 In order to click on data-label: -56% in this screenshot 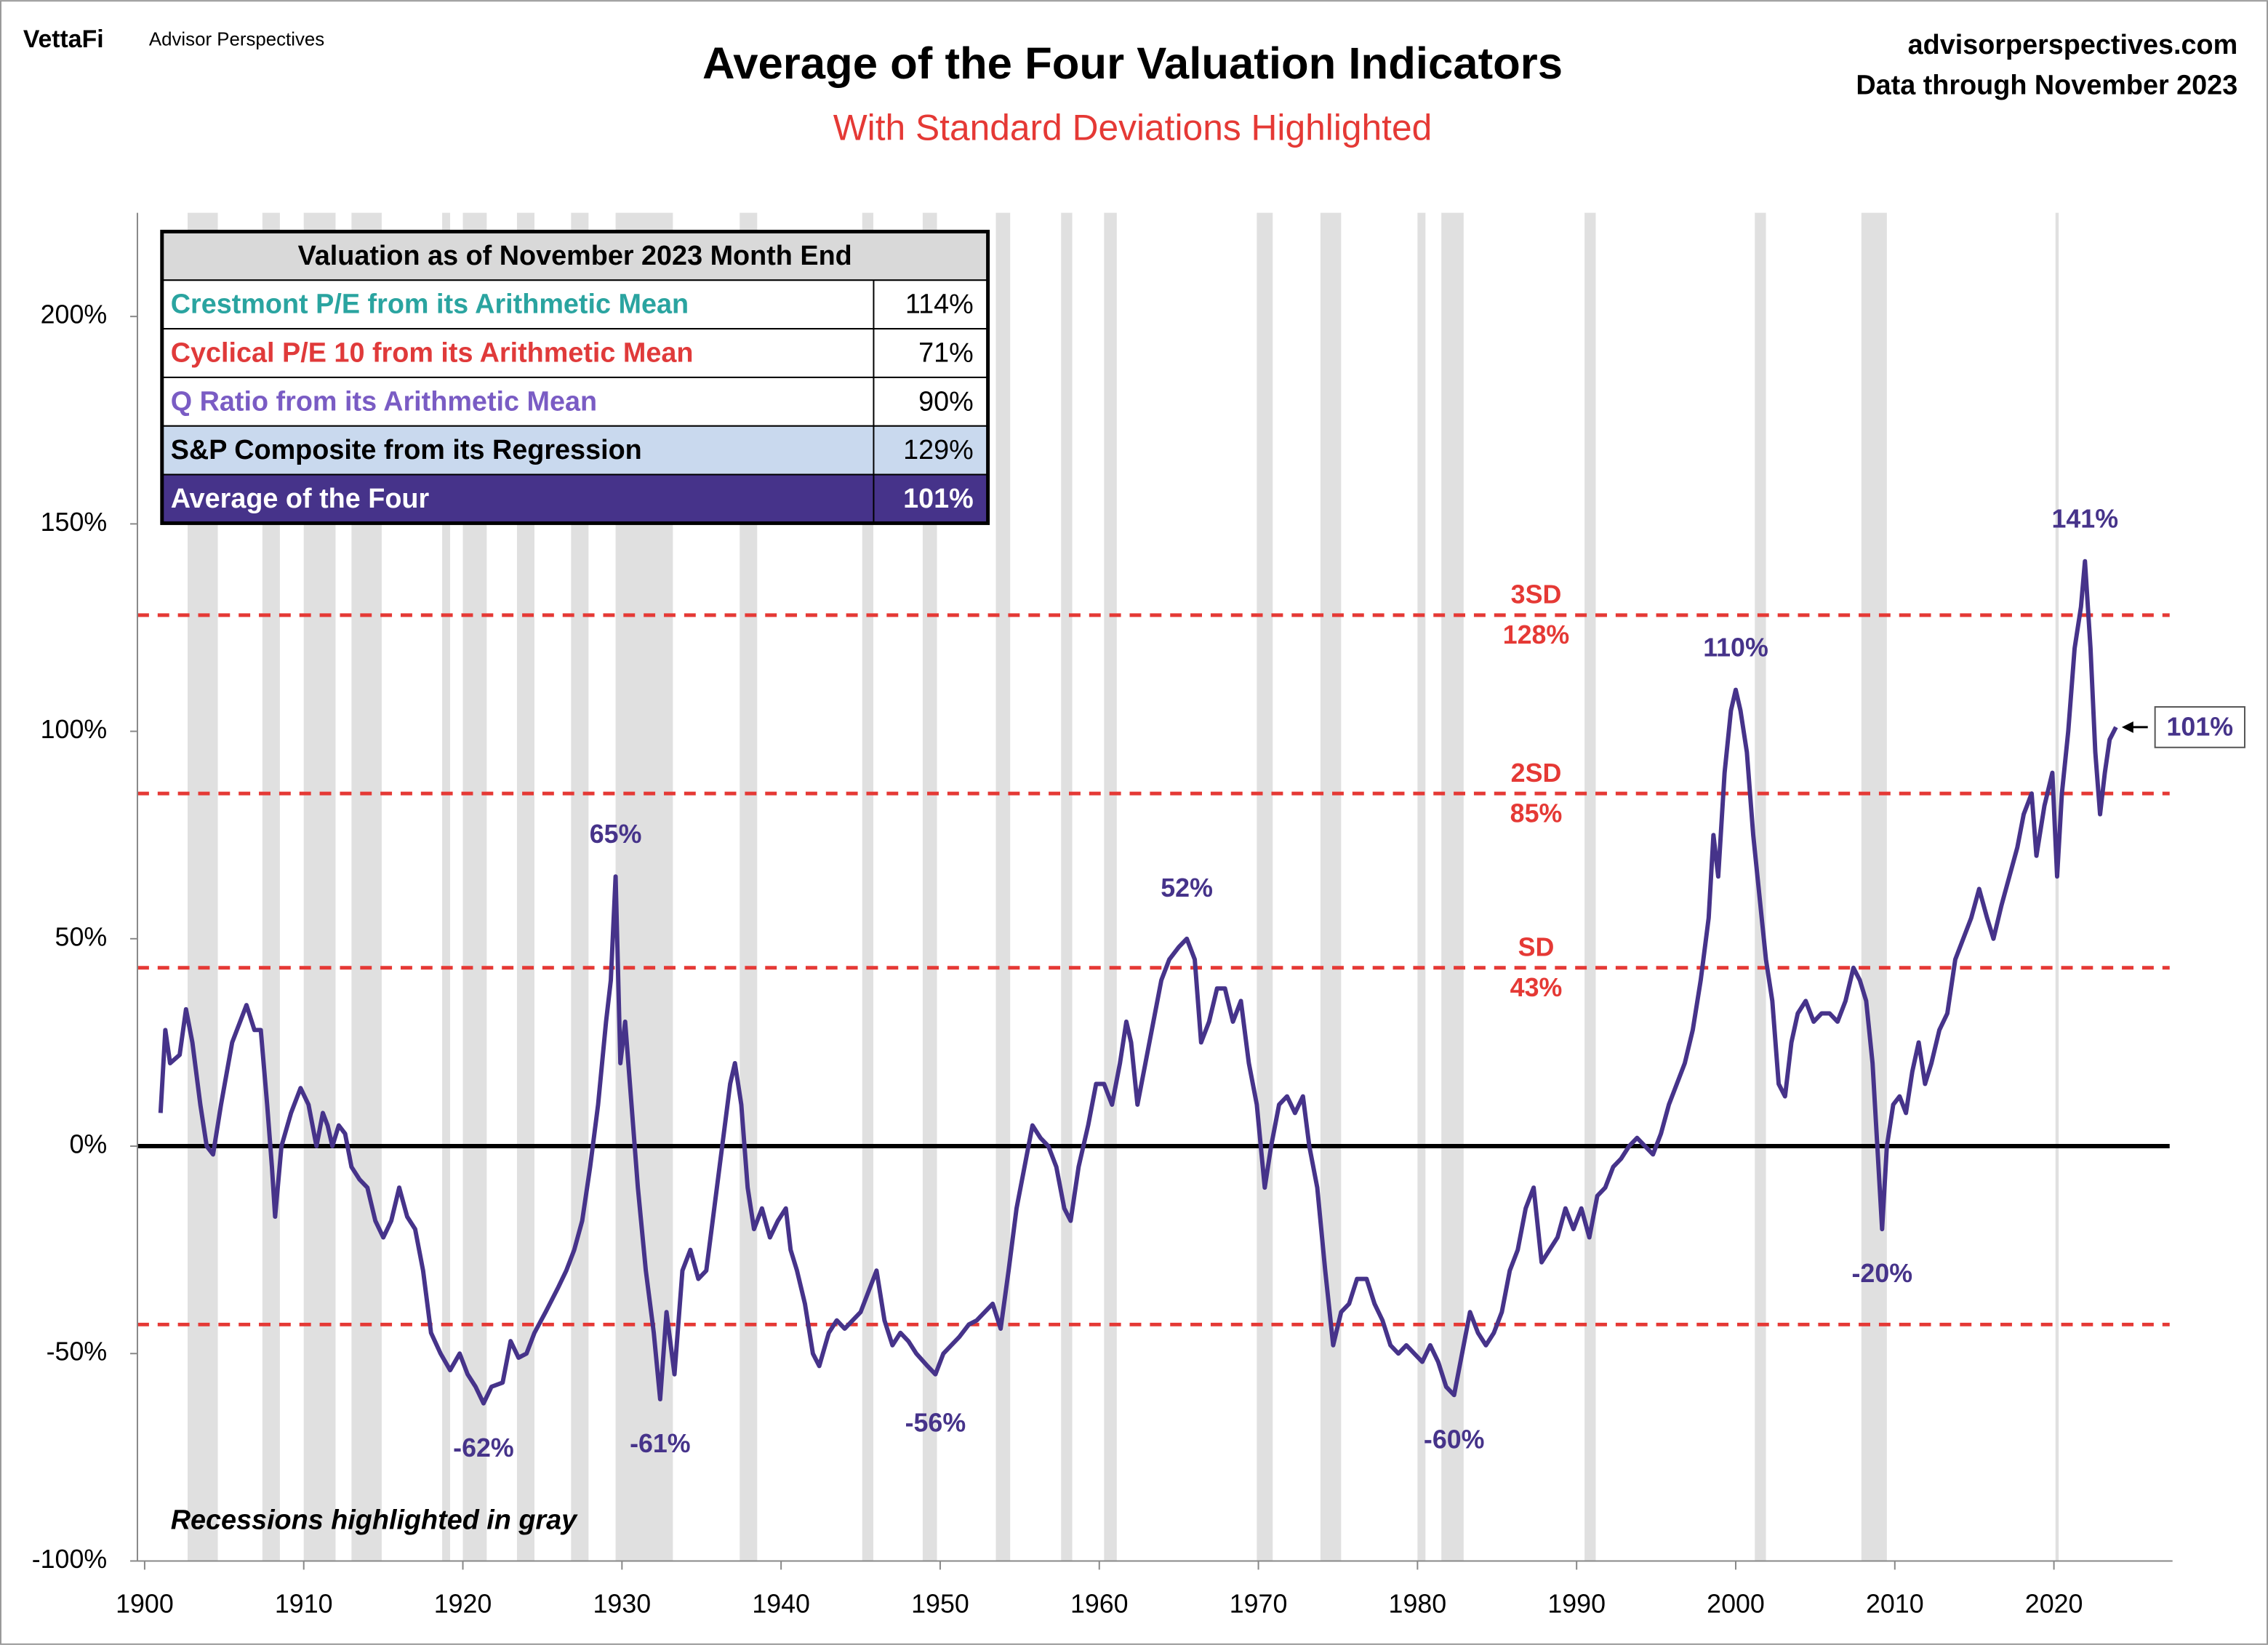, I will do `click(935, 1423)`.